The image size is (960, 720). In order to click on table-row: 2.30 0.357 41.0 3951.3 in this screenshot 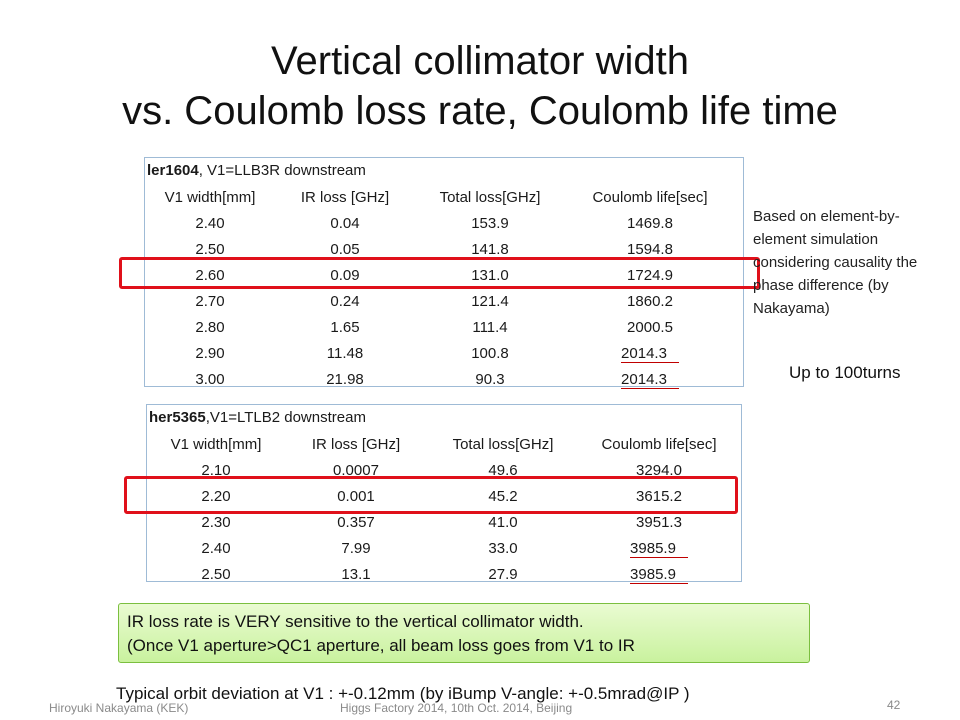, I will do `click(443, 522)`.